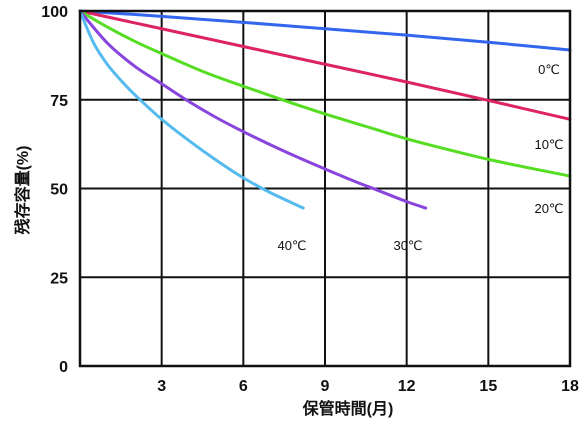 The image size is (585, 428). I want to click on y-axis-title: 残存容量(%), so click(22, 190).